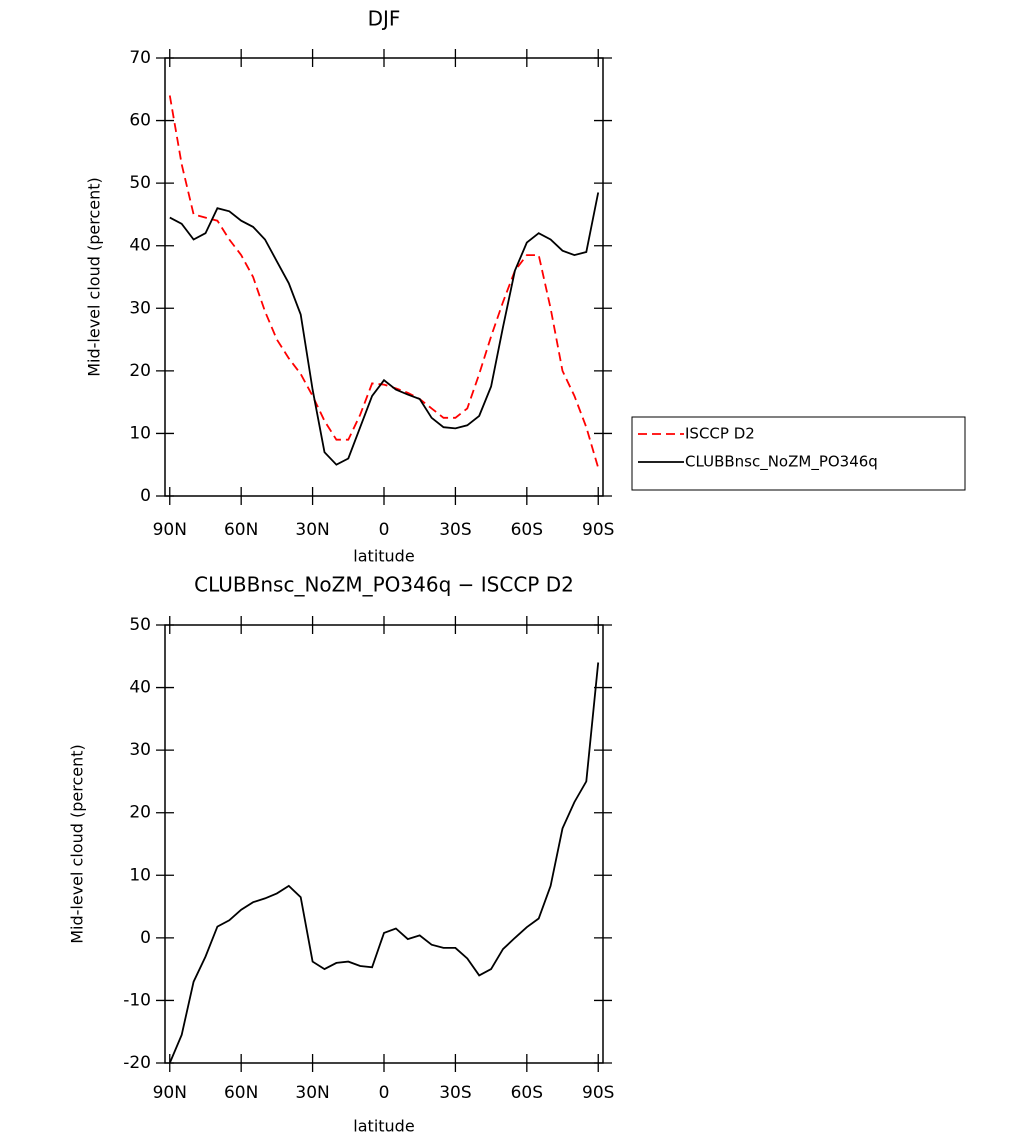  What do you see at coordinates (384, 19) in the screenshot?
I see `chart-title: DJF` at bounding box center [384, 19].